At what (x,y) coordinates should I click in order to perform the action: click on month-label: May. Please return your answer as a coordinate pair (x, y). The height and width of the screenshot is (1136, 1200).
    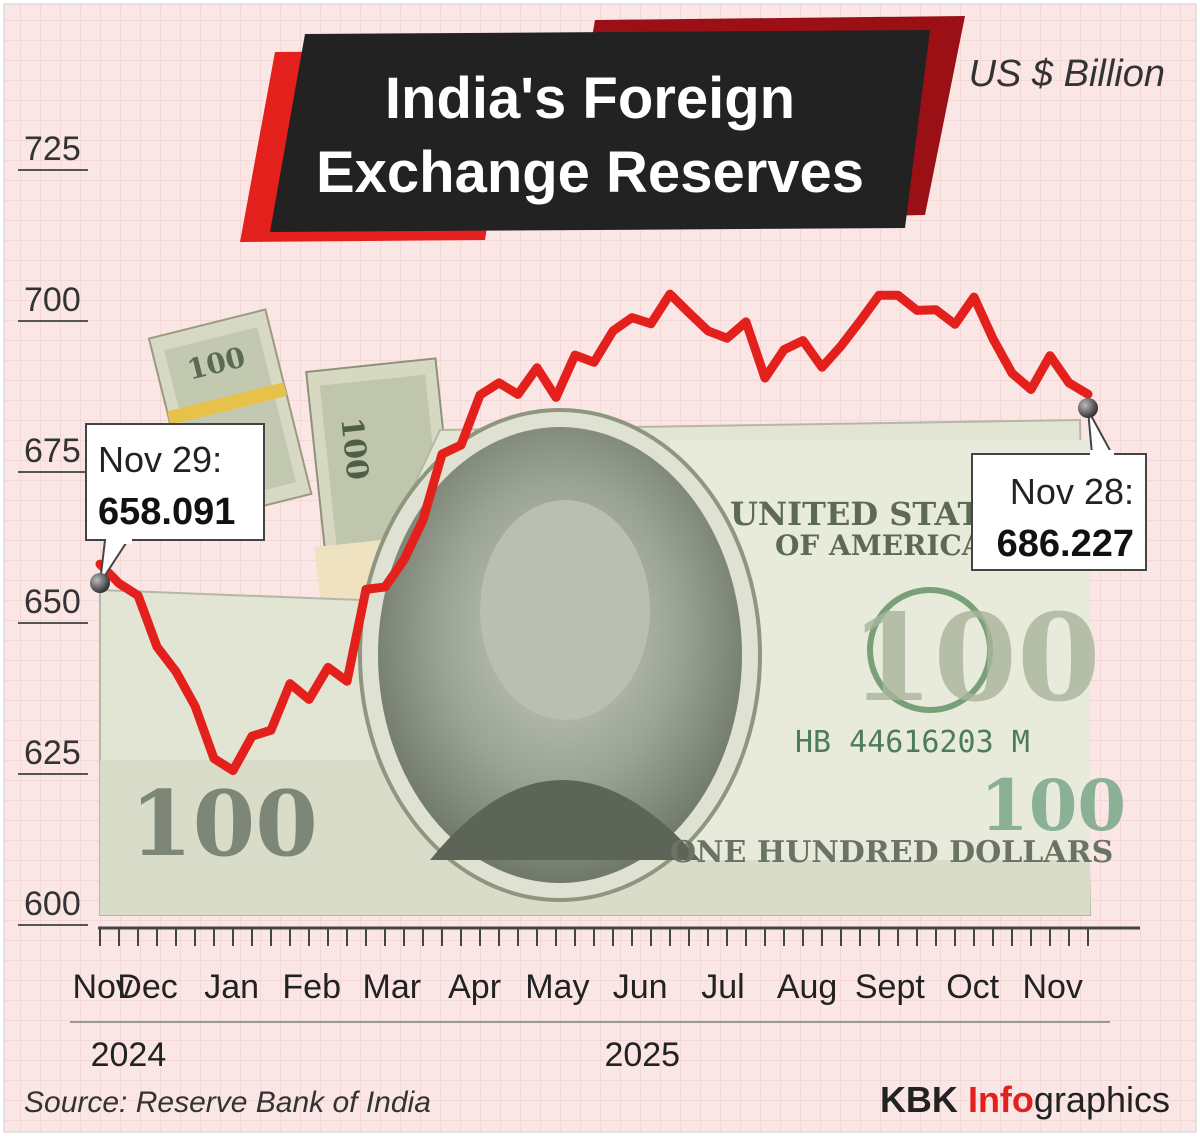
    Looking at the image, I should click on (557, 987).